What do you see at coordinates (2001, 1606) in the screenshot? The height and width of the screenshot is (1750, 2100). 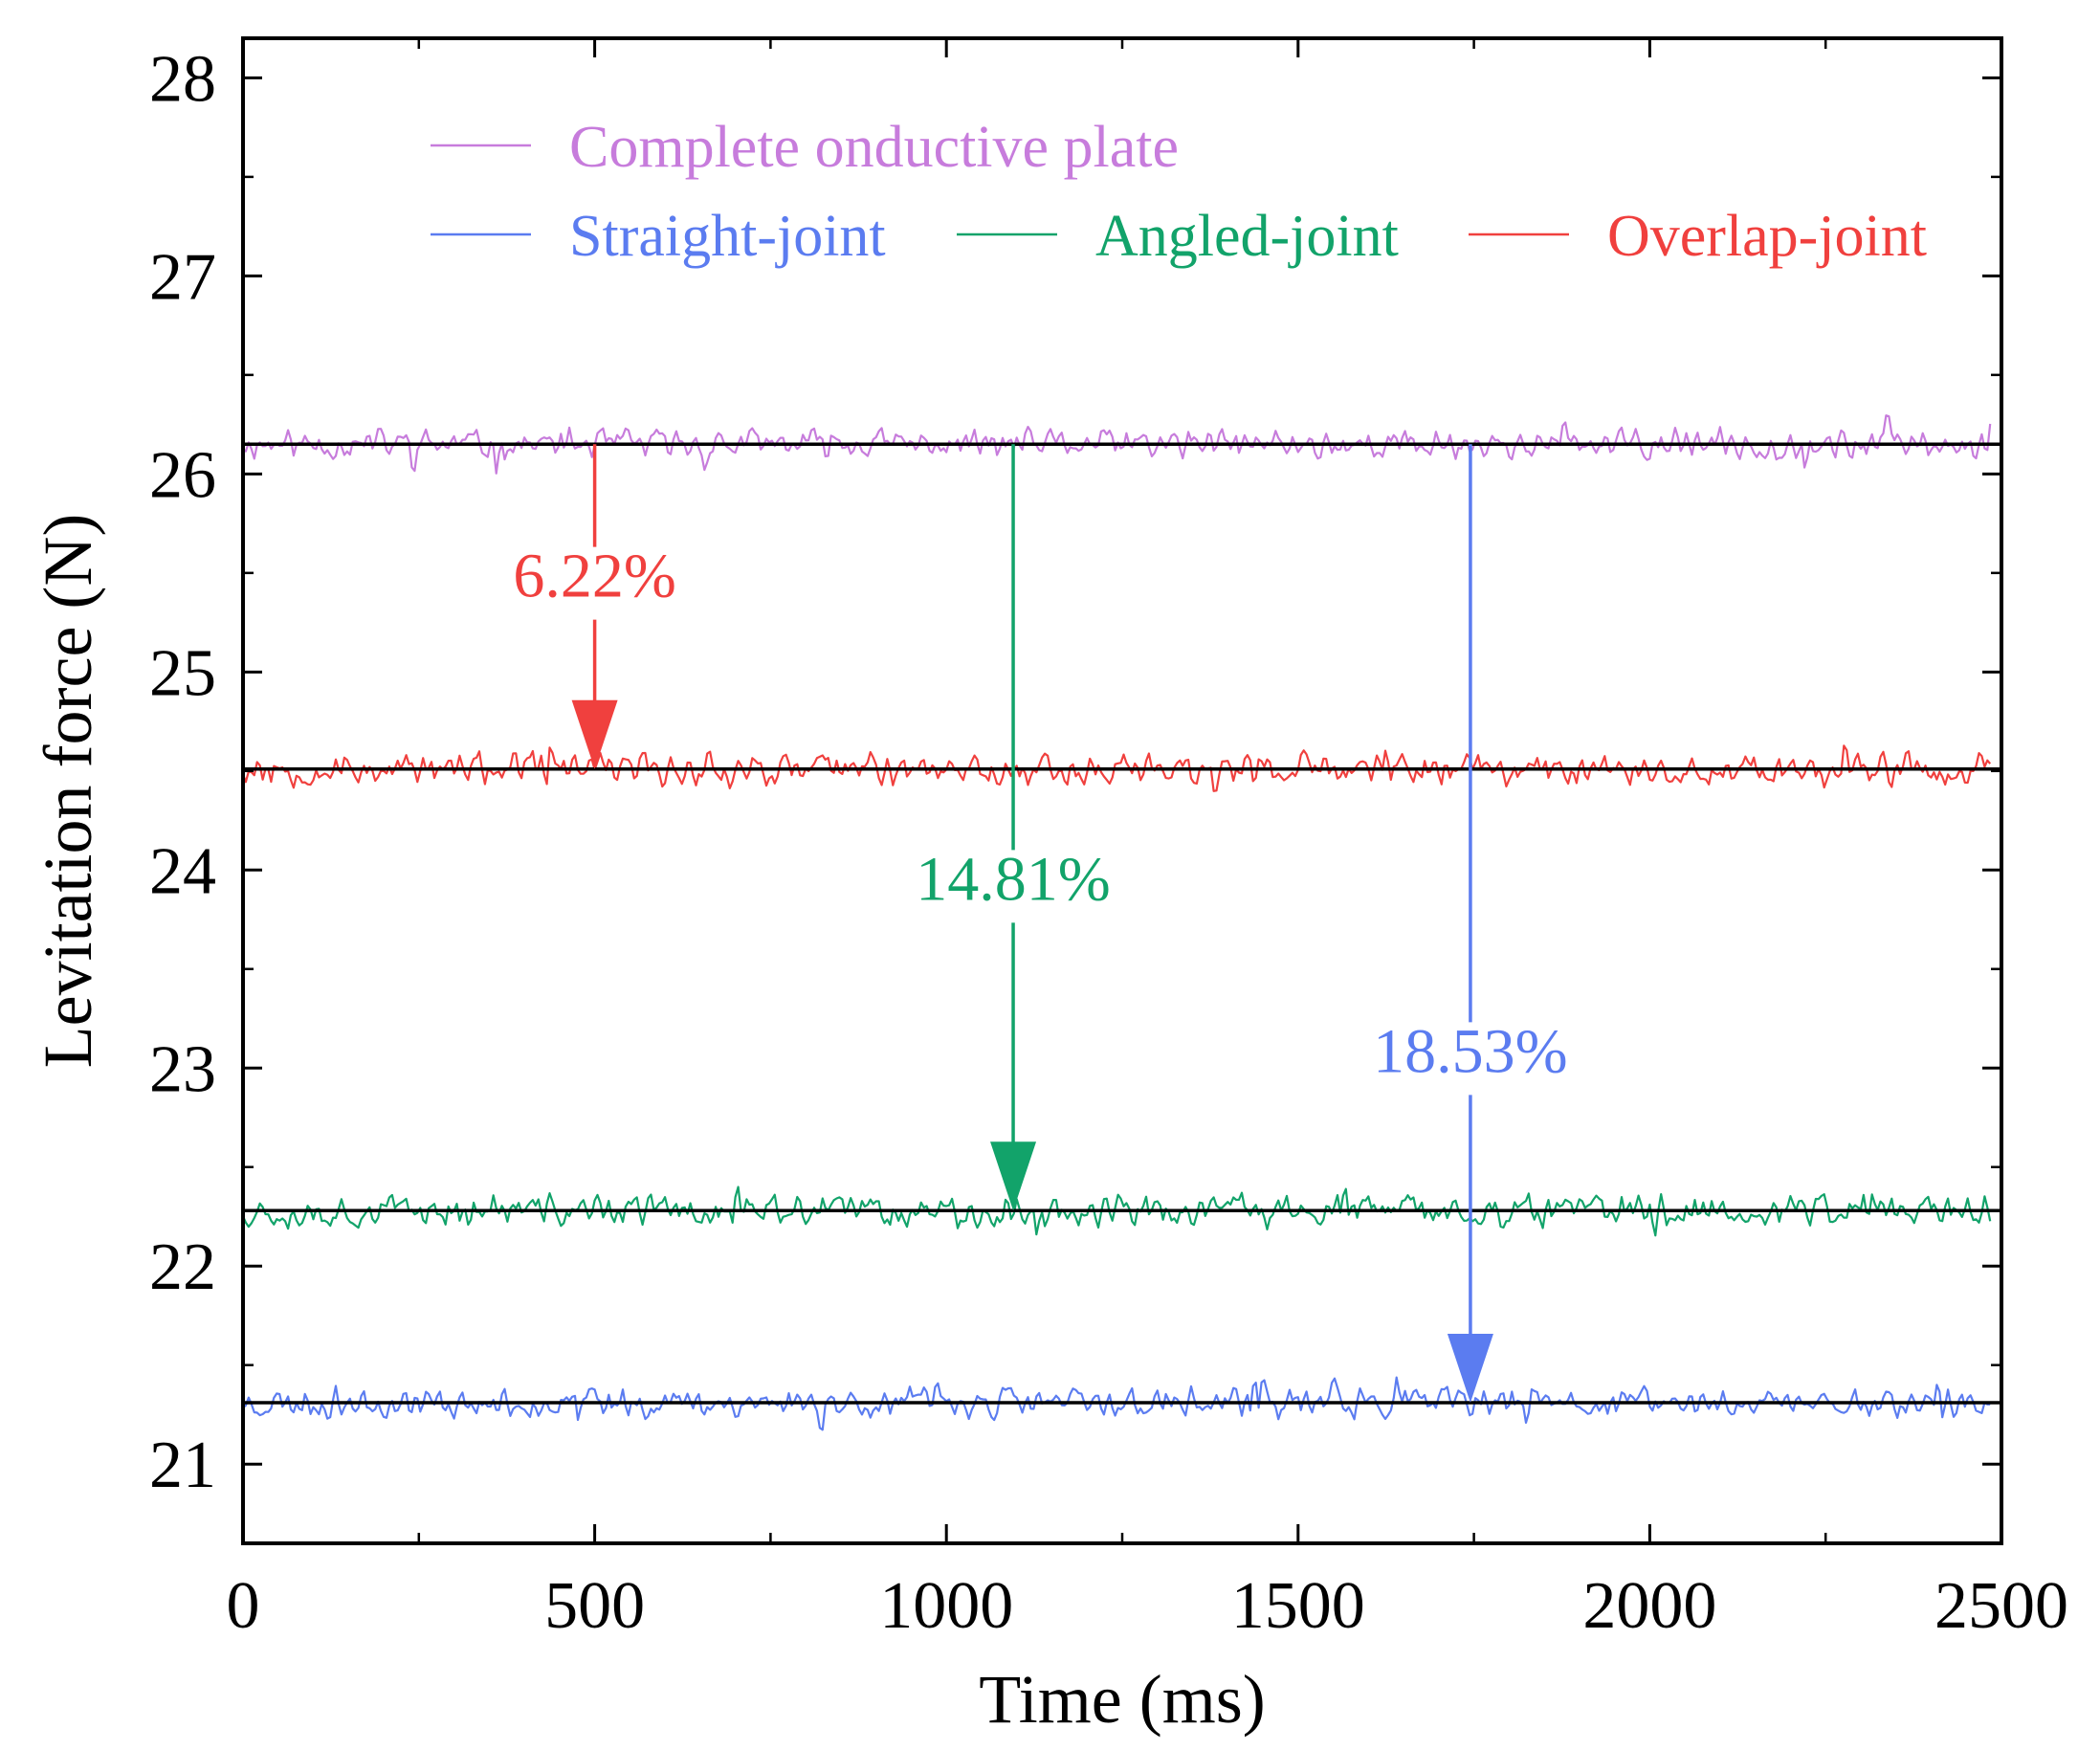 I see `x-tick-label-5: 2500` at bounding box center [2001, 1606].